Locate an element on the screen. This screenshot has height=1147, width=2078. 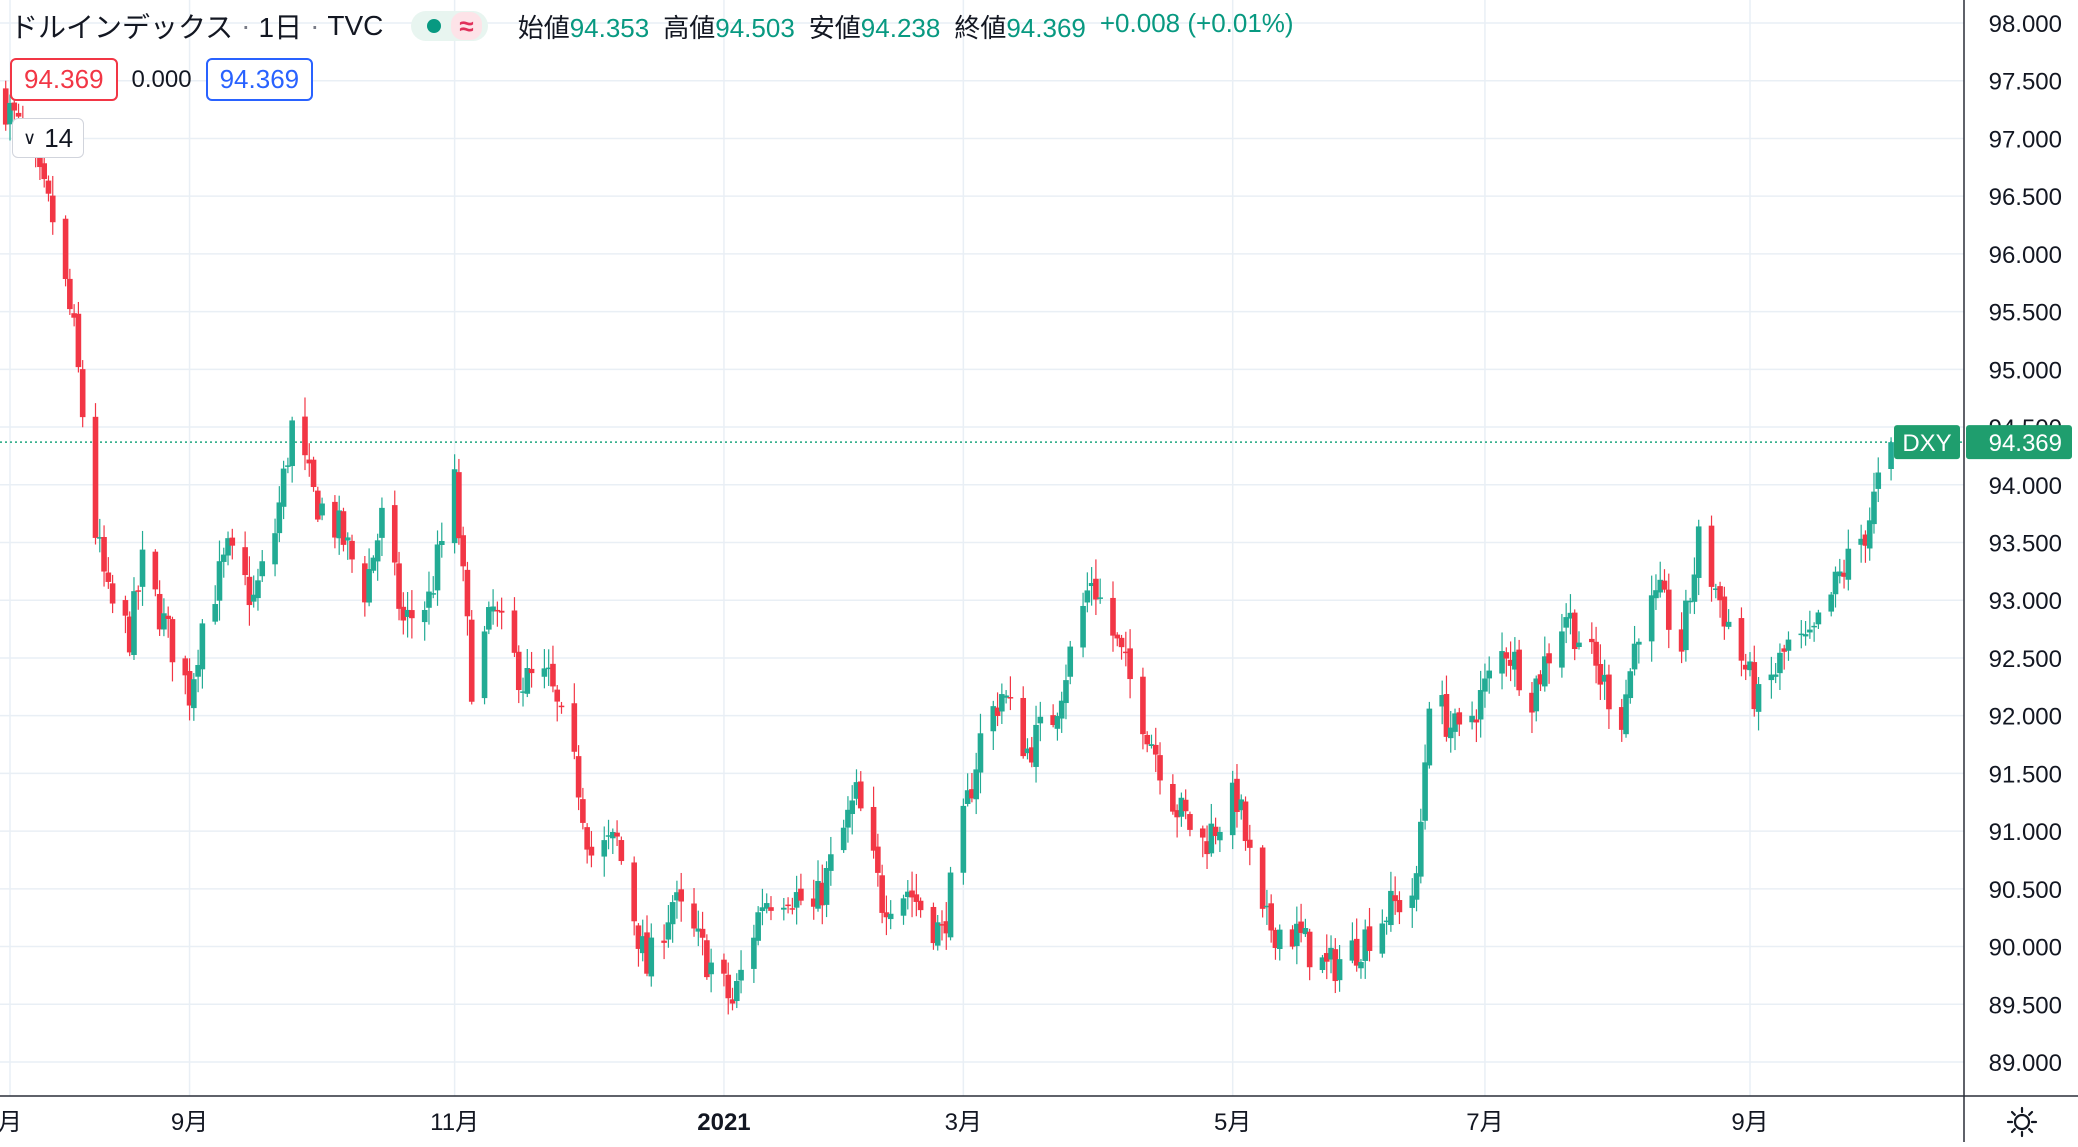
ask-button: 94.369 is located at coordinates (259, 79).